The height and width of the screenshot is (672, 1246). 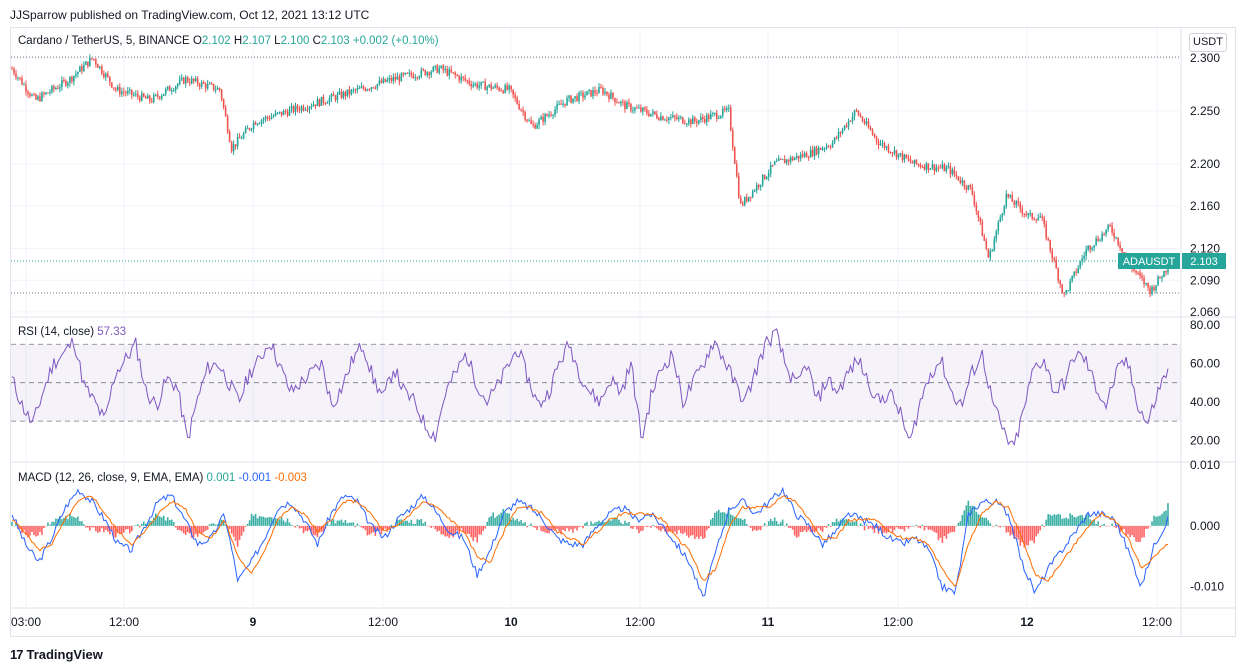 What do you see at coordinates (124, 622) in the screenshot?
I see `x-tick-label: 12:00` at bounding box center [124, 622].